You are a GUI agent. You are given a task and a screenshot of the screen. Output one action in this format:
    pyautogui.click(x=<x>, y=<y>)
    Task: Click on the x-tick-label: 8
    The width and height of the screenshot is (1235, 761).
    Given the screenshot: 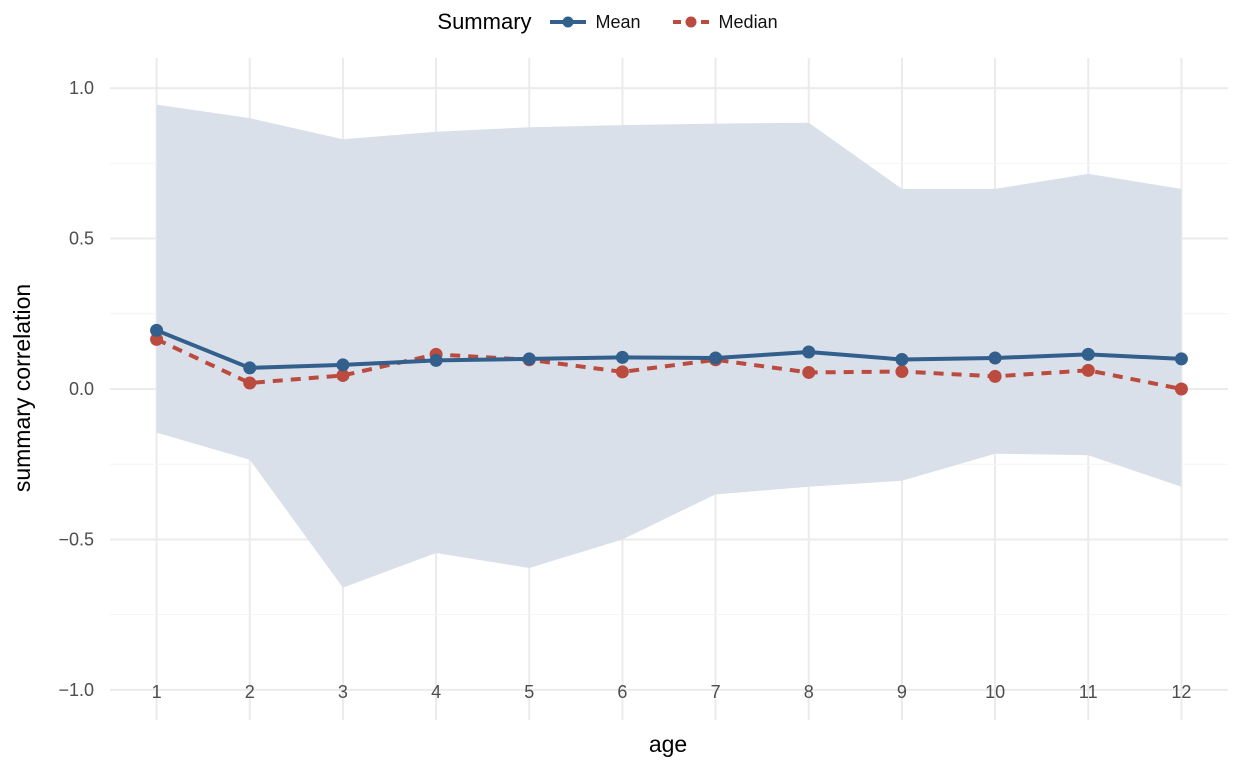 What is the action you would take?
    pyautogui.click(x=809, y=692)
    